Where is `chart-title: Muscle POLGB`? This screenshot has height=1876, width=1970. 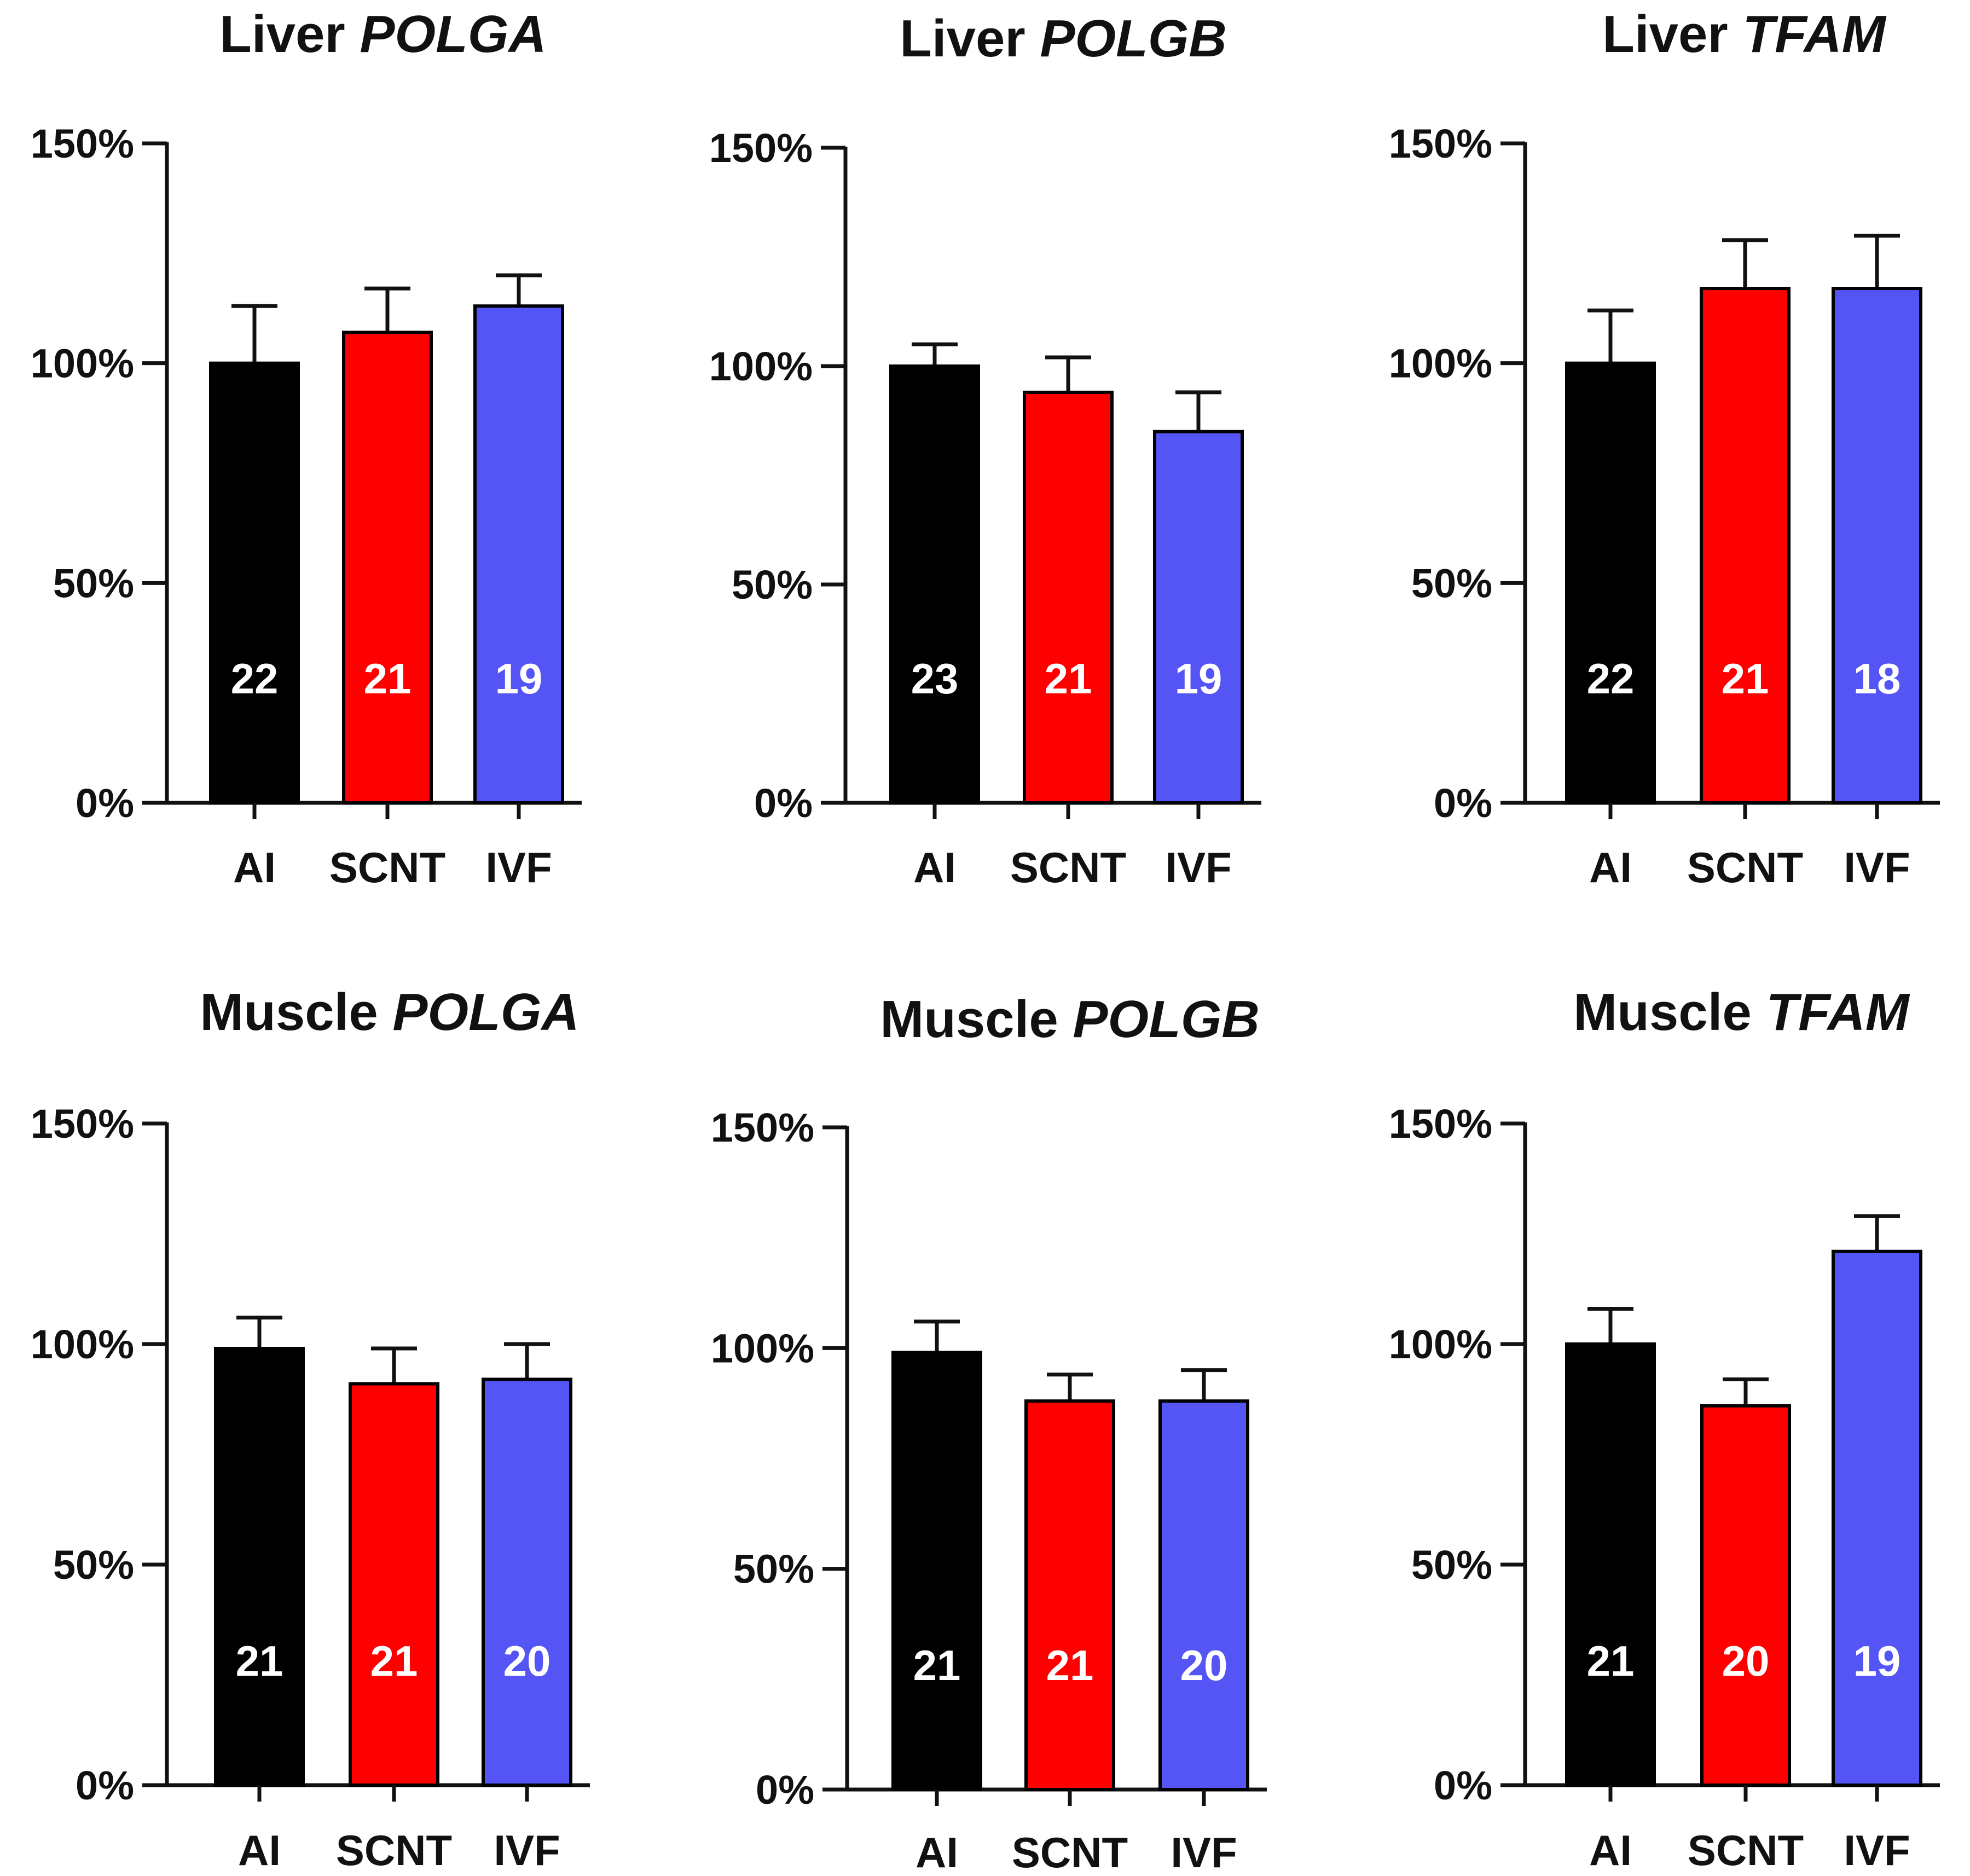
chart-title: Muscle POLGB is located at coordinates (1069, 1019).